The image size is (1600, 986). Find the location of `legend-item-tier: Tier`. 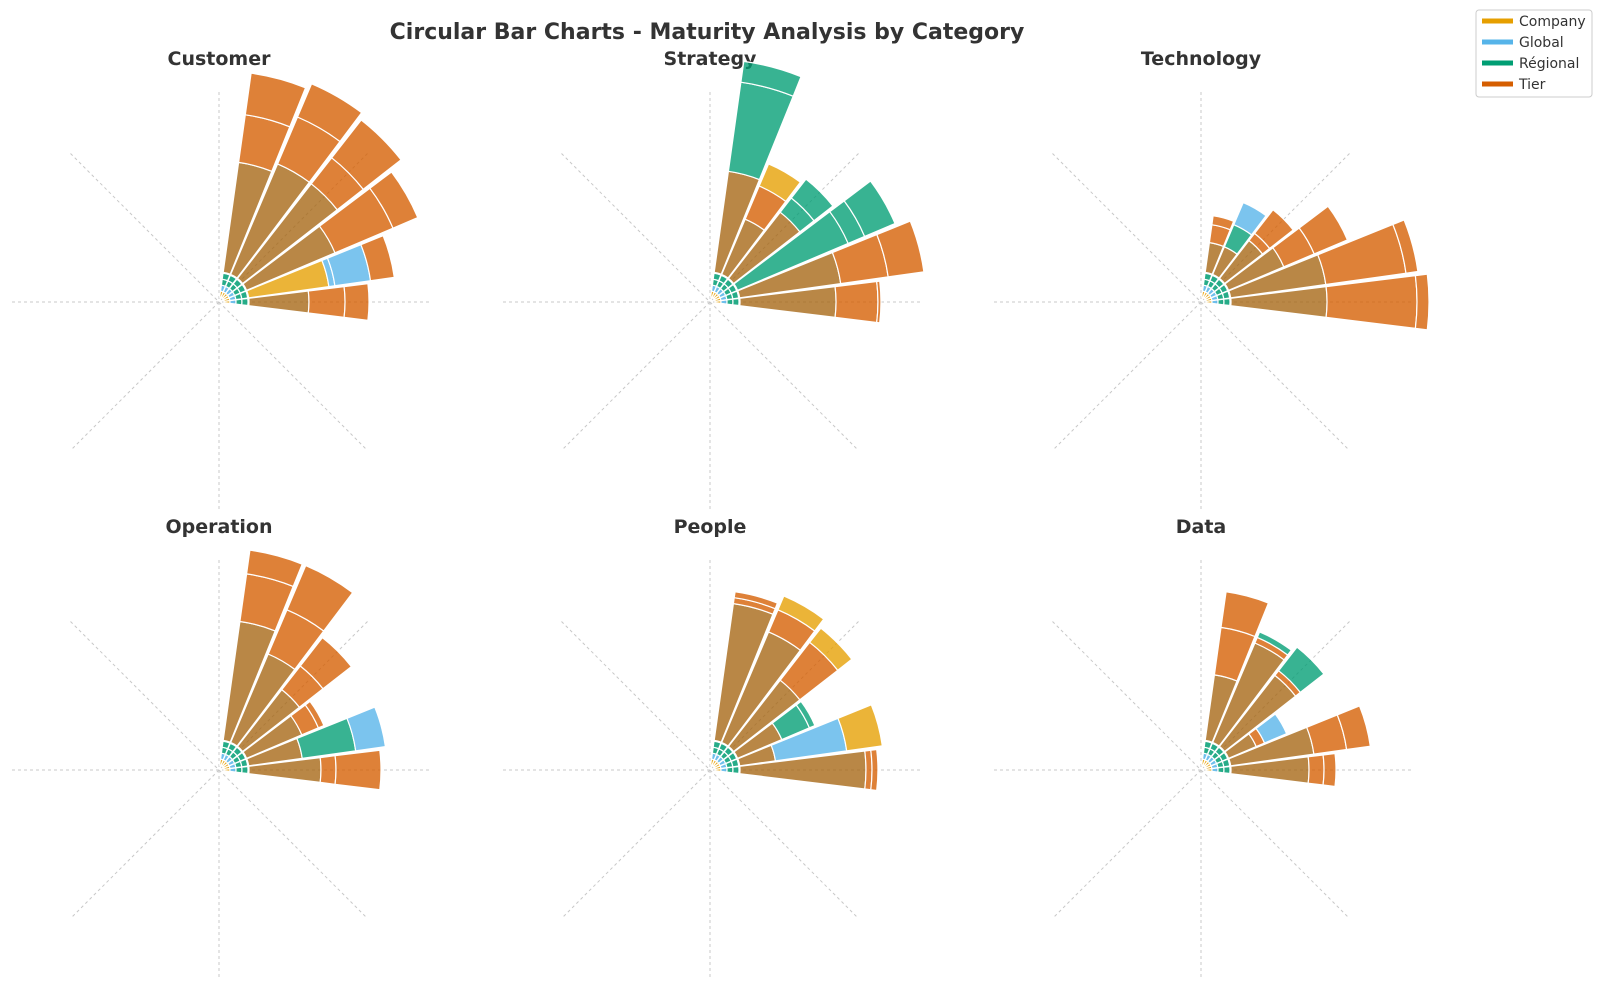

legend-item-tier: Tier is located at coordinates (1514, 85).